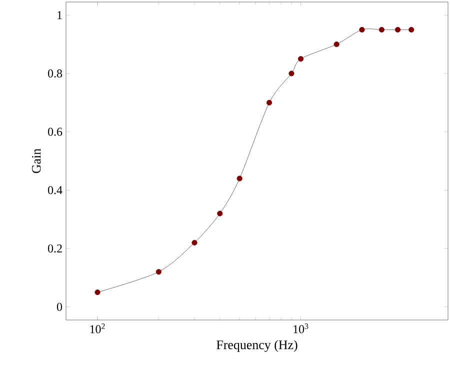 The width and height of the screenshot is (450, 383). Describe the element at coordinates (60, 15) in the screenshot. I see `y-tick-label: 1` at that location.